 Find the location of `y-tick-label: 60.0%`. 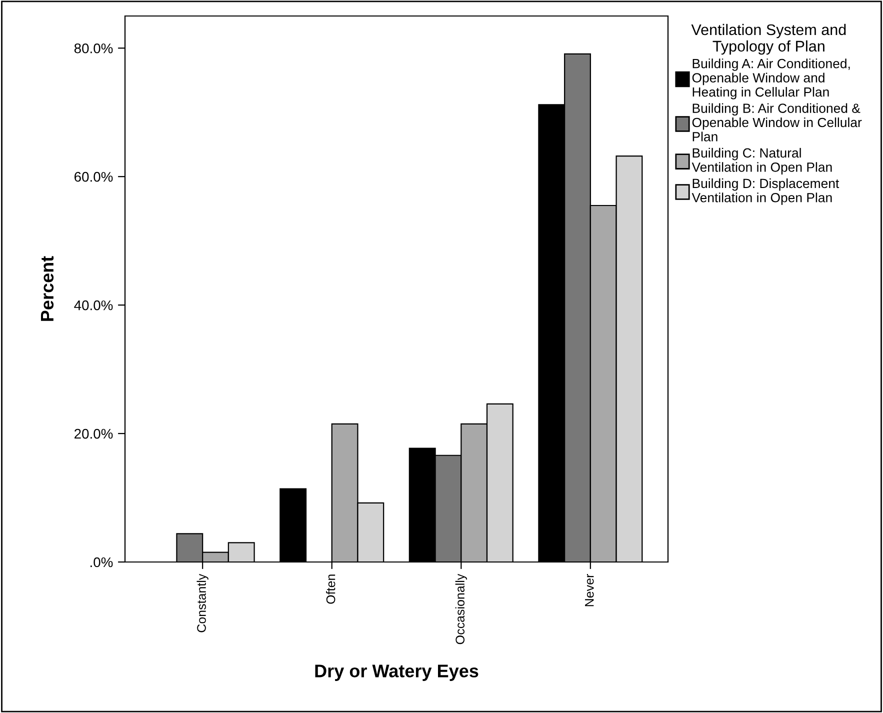

y-tick-label: 60.0% is located at coordinates (93, 177).